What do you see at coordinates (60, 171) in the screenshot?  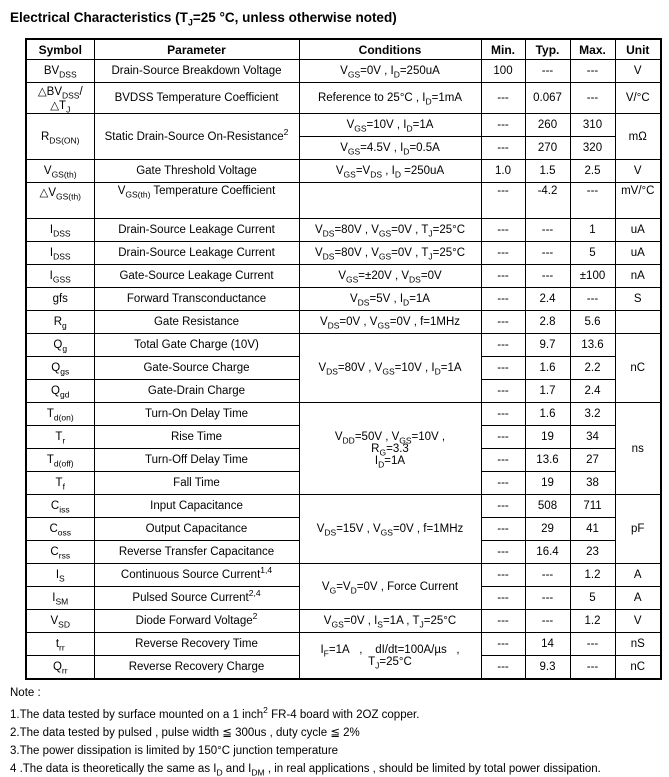 I see `cell-symbol: VGS(th)` at bounding box center [60, 171].